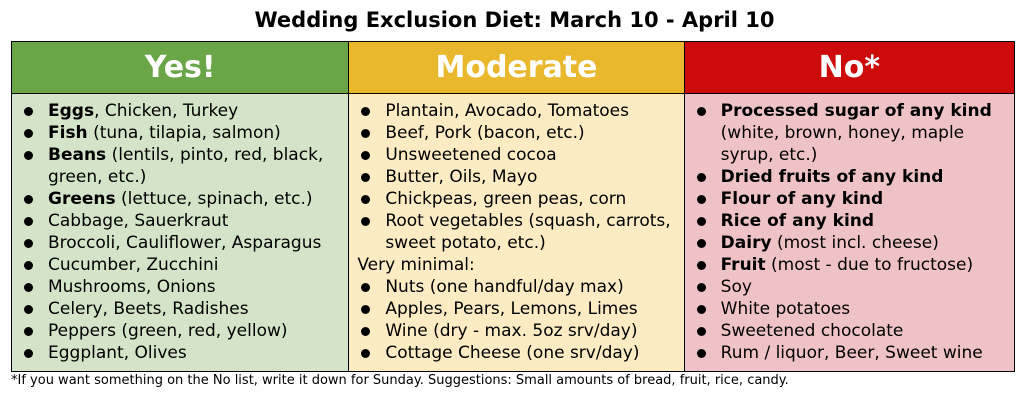  I want to click on item-text: Butter, Oils, Mayo, so click(461, 177).